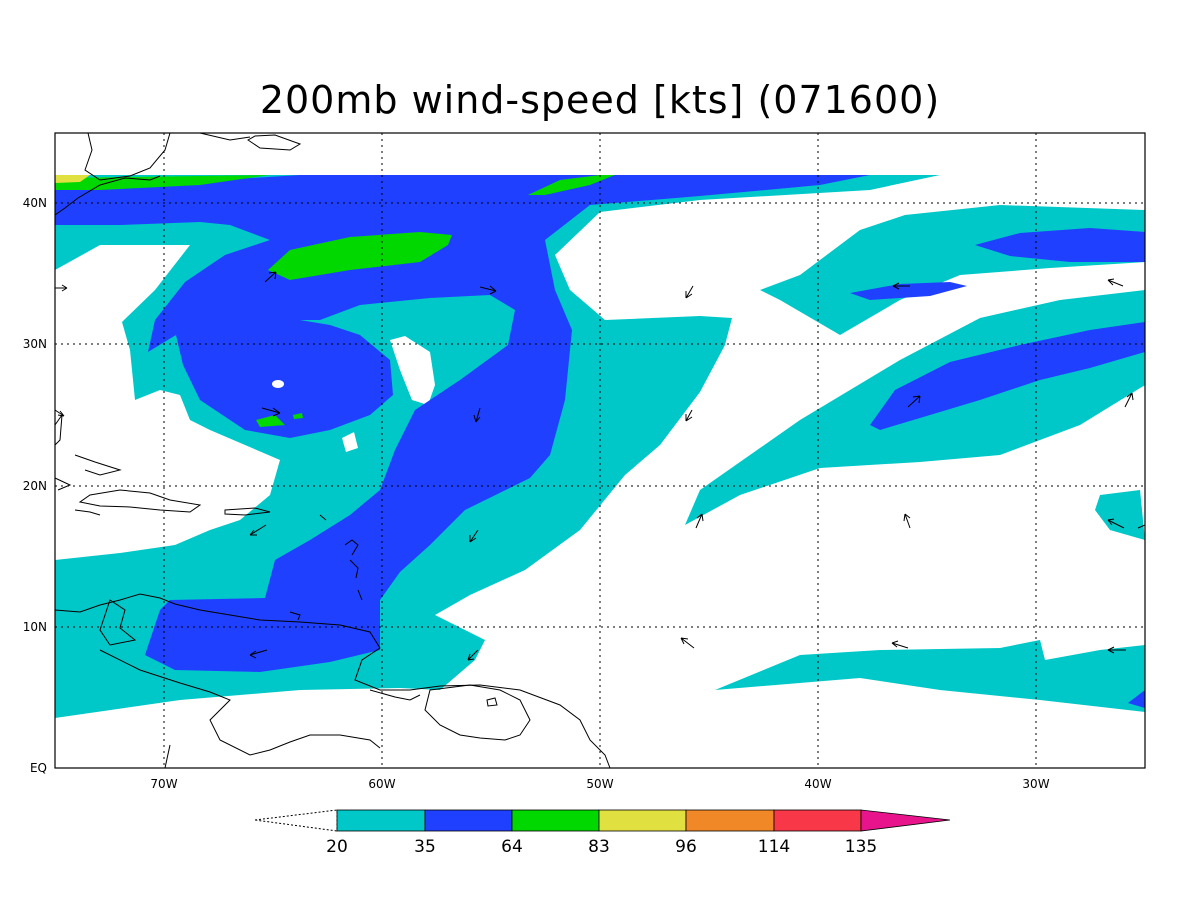 The width and height of the screenshot is (1200, 900). I want to click on colorbar-label: 20, so click(337, 847).